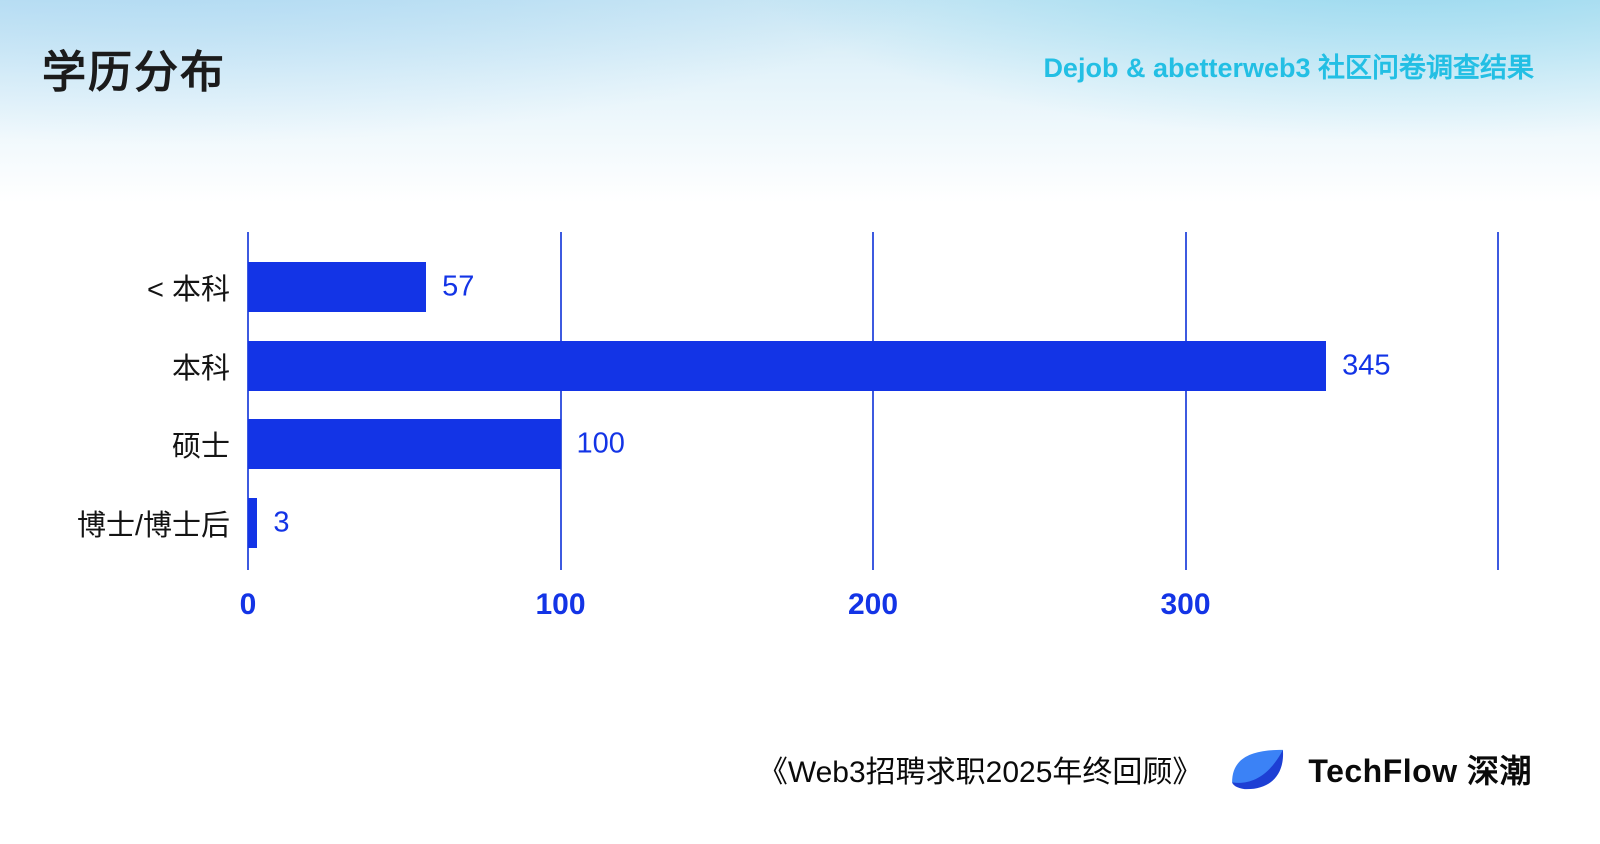 This screenshot has height=844, width=1600. I want to click on brand-name: TechFlow 深潮, so click(1420, 771).